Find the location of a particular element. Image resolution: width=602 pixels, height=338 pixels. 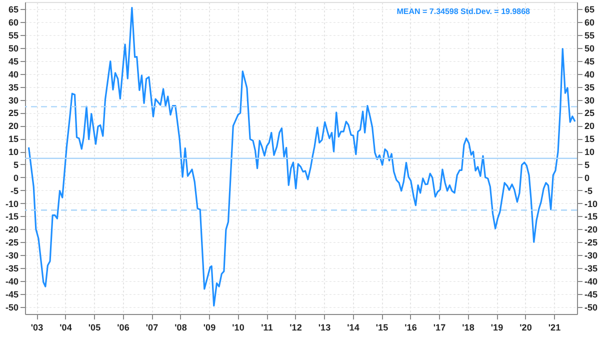

y2-tick-label: 60 is located at coordinates (589, 23).